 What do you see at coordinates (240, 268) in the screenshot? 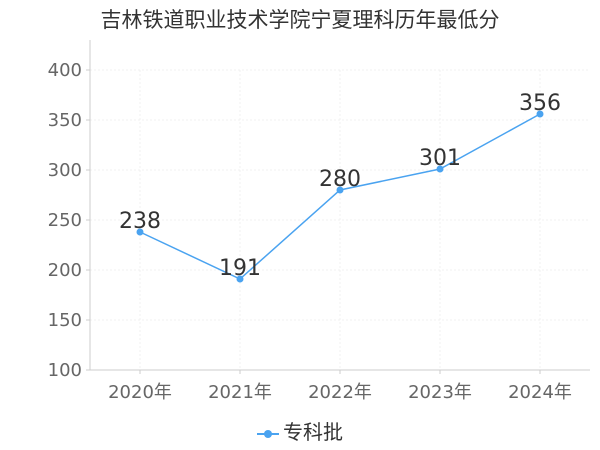
I see `data-label: 191` at bounding box center [240, 268].